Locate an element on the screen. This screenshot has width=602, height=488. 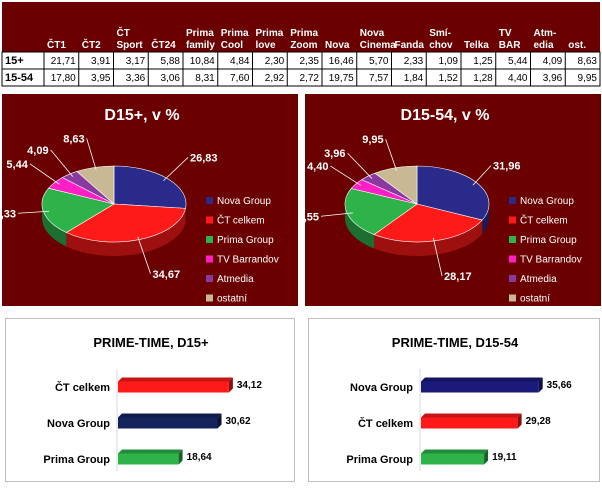
pie-value-label: 34,67 is located at coordinates (167, 275).